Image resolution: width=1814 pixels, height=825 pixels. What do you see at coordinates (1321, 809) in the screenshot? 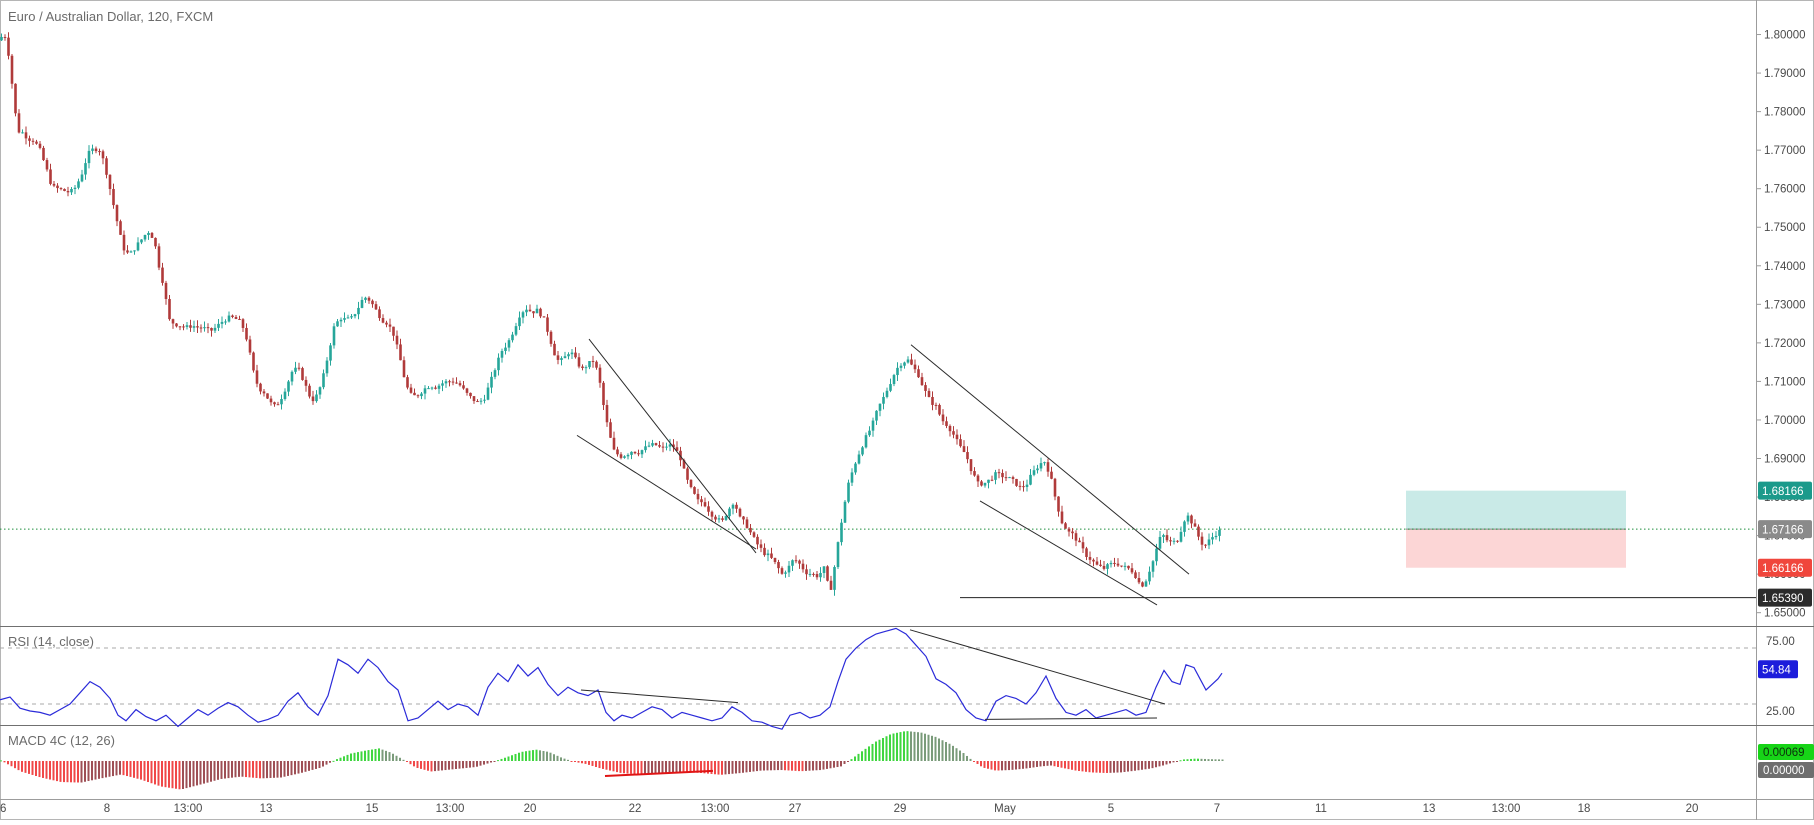
I see `time-axis-label: 11` at bounding box center [1321, 809].